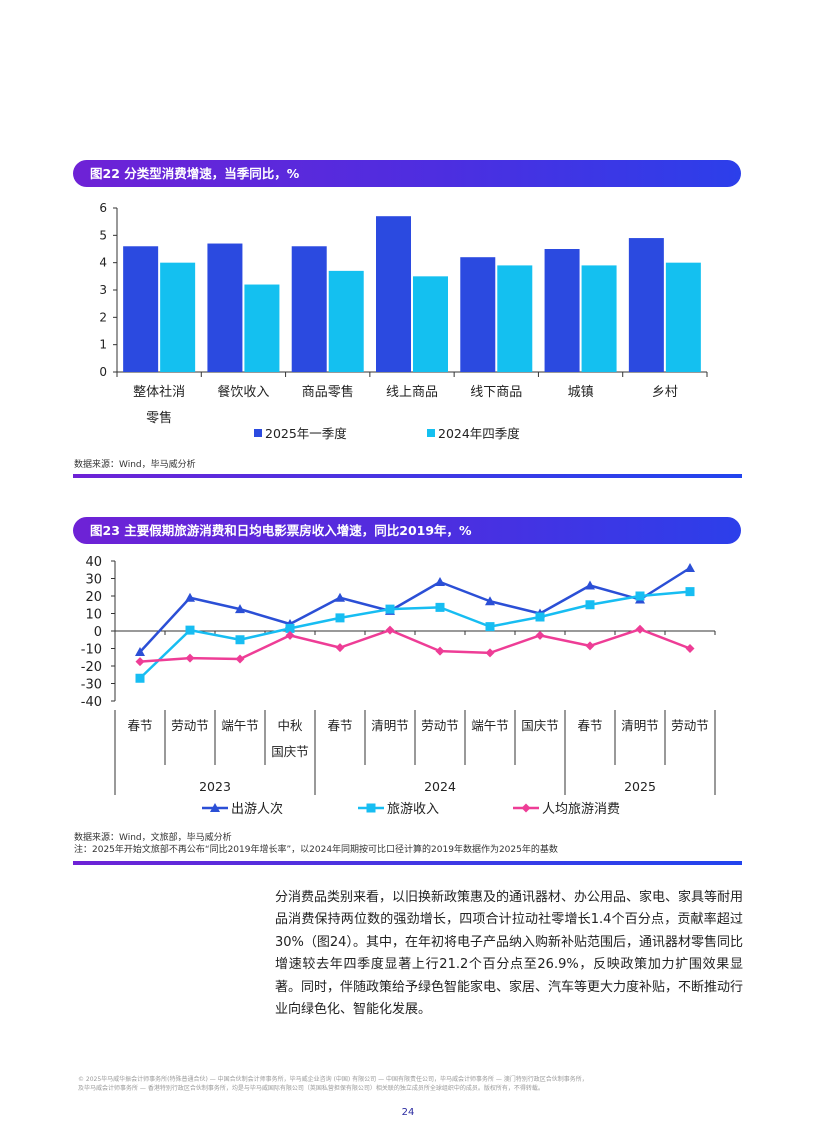  What do you see at coordinates (93, 580) in the screenshot?
I see `y-tick-label: 30` at bounding box center [93, 580].